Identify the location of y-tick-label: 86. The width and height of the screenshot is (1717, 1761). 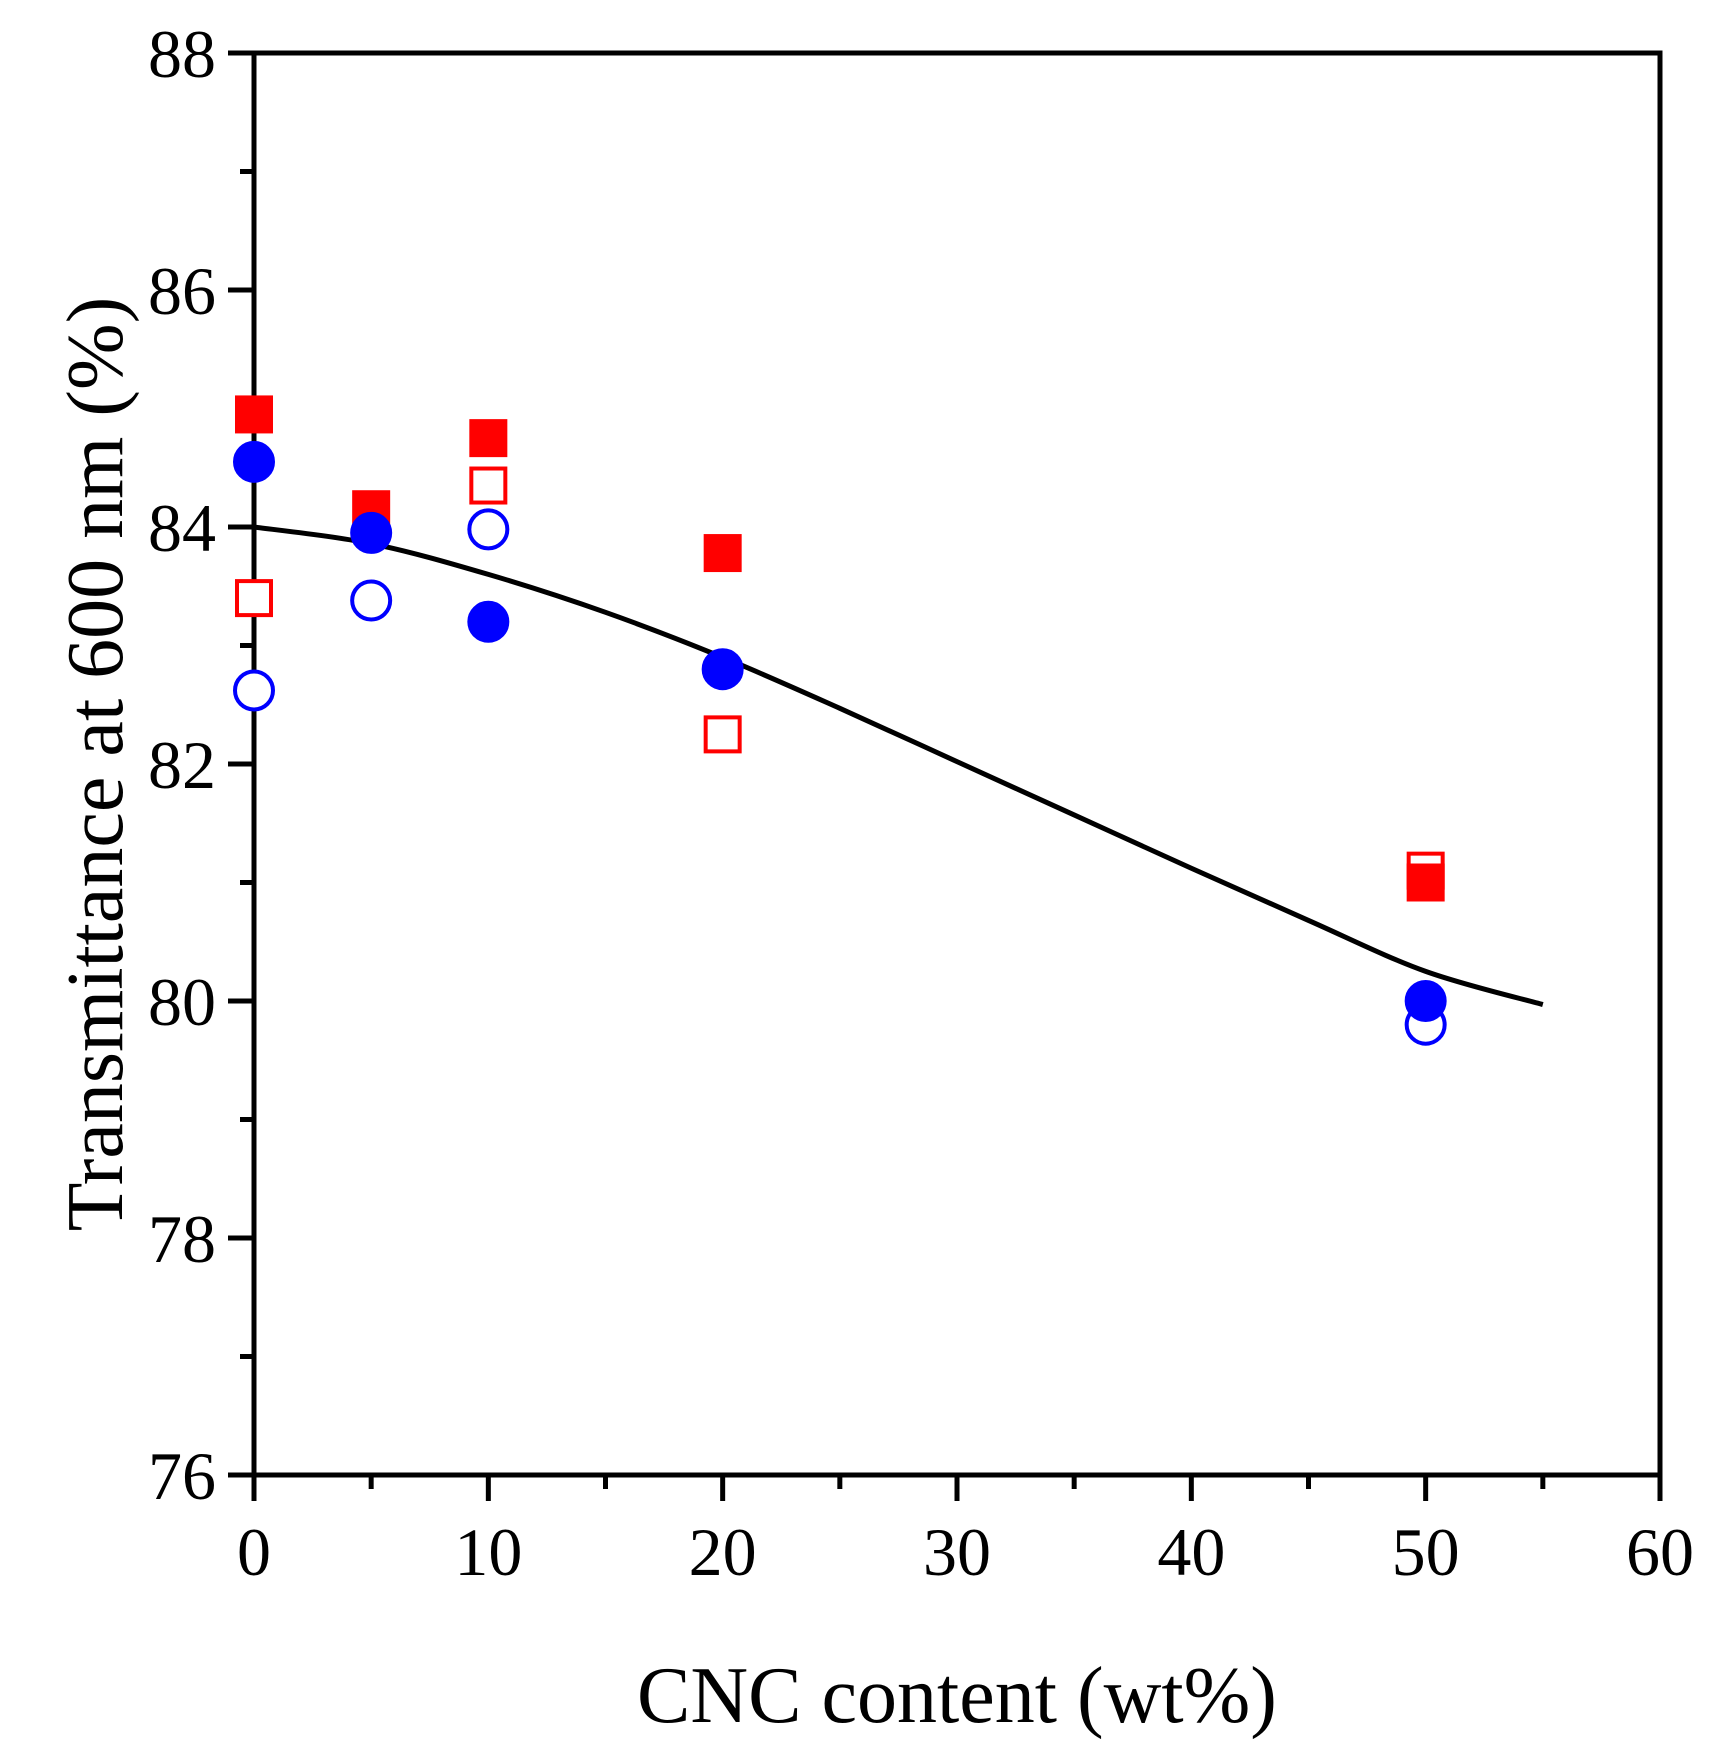
(182, 291).